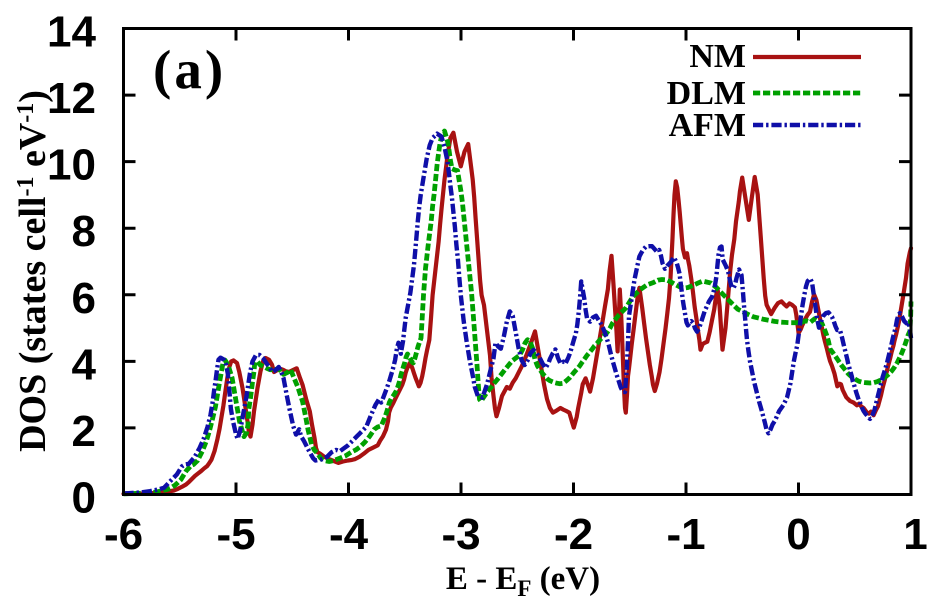 This screenshot has width=946, height=611. Describe the element at coordinates (71, 98) in the screenshot. I see `svg-text: 12` at that location.